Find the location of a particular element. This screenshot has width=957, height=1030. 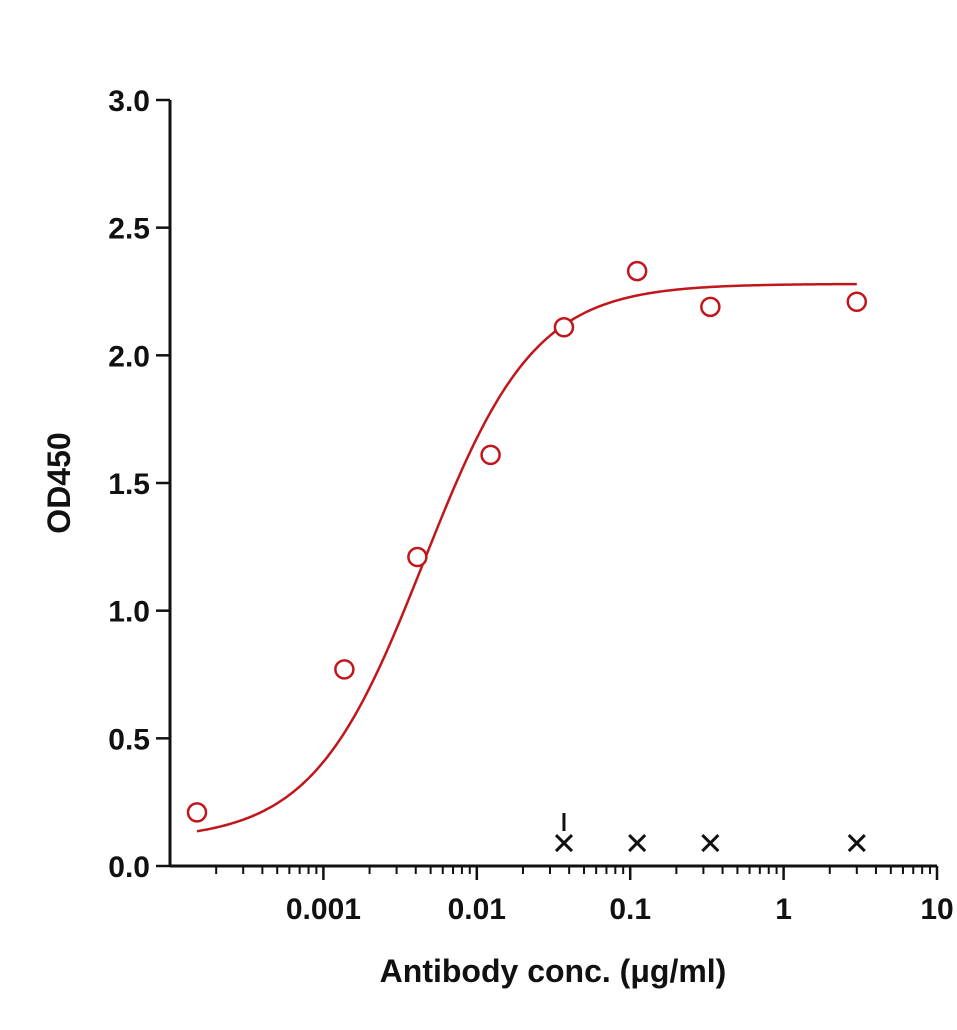

y-tick-label: 0.0 is located at coordinates (129, 867).